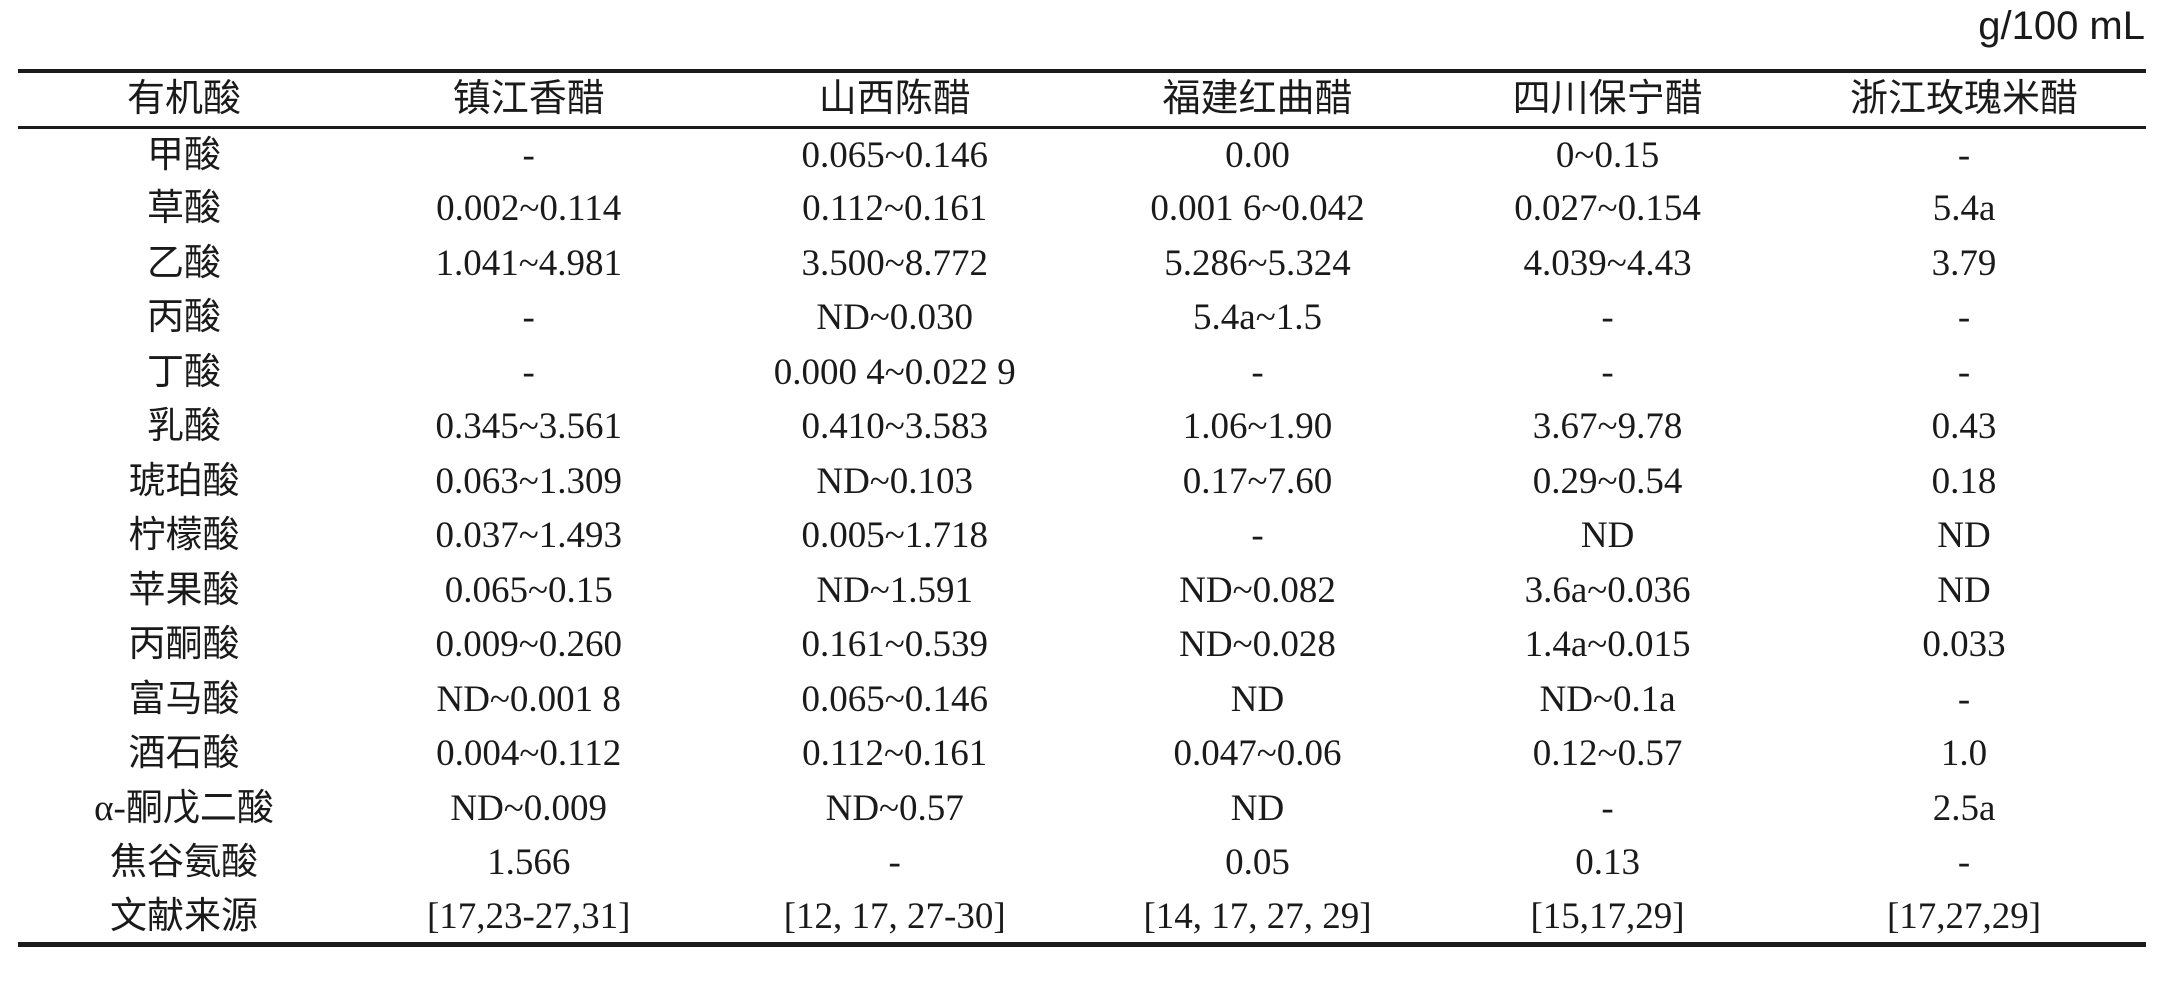  I want to click on table-cell: 0.05, so click(1257, 863).